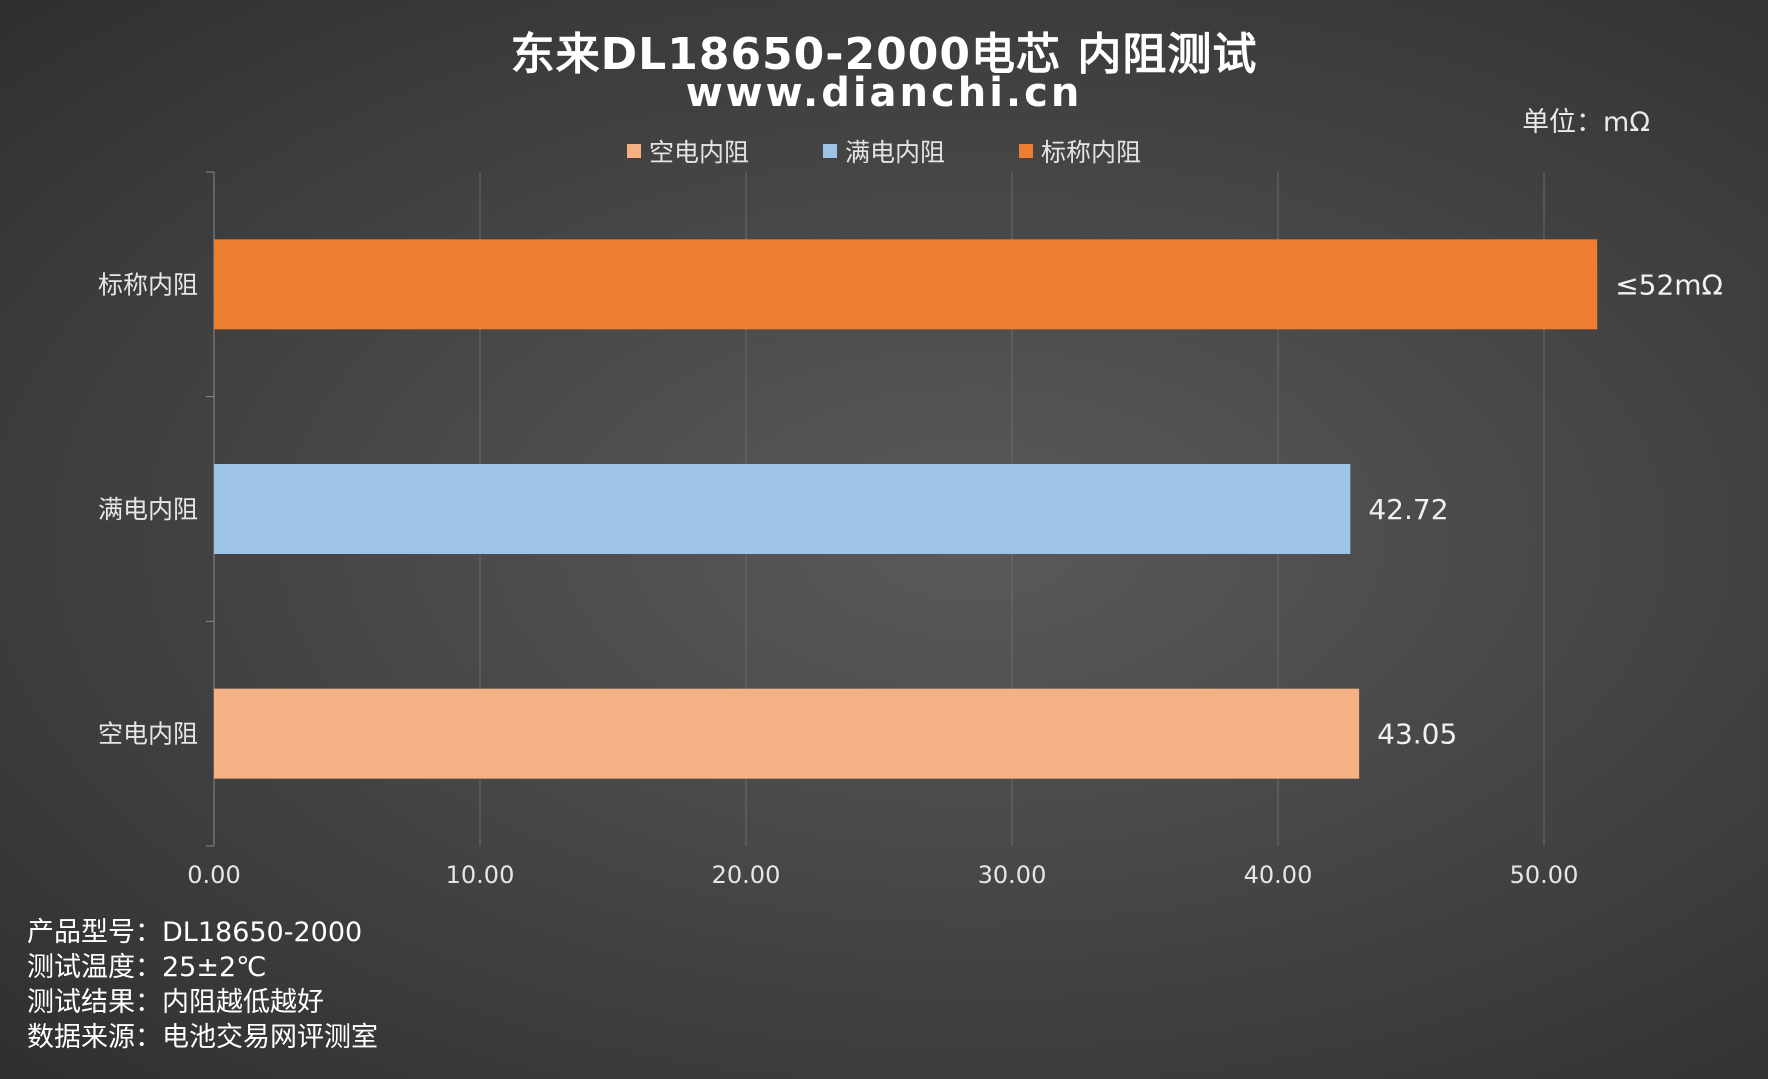 The height and width of the screenshot is (1079, 1768). I want to click on note-value: 25±2℃, so click(214, 967).